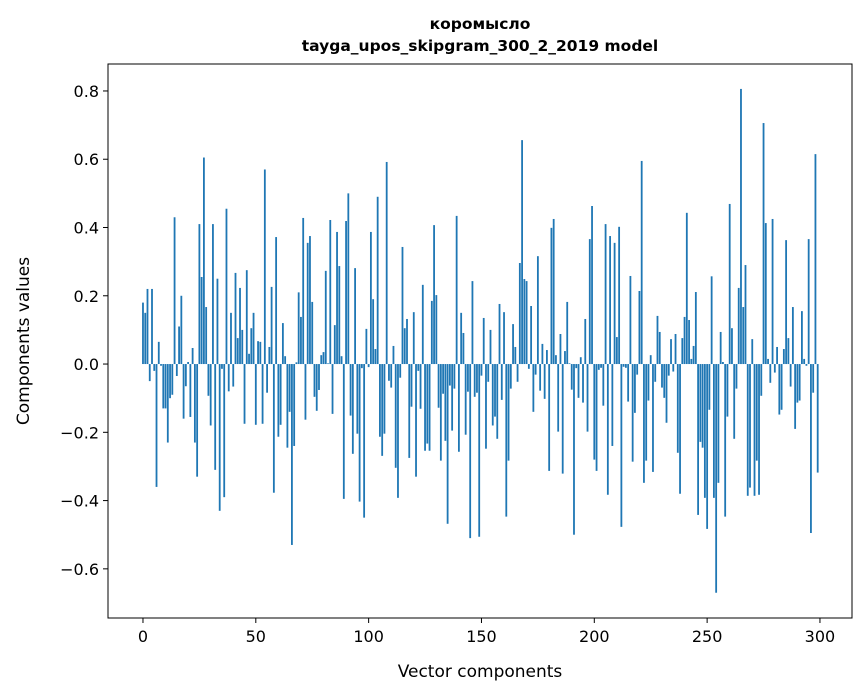 This screenshot has height=700, width=867. I want to click on y-axis-ticks: −0.6 −0.4 −0.2 0.0 0.2 0.4 0.6 0.8, so click(84, 330).